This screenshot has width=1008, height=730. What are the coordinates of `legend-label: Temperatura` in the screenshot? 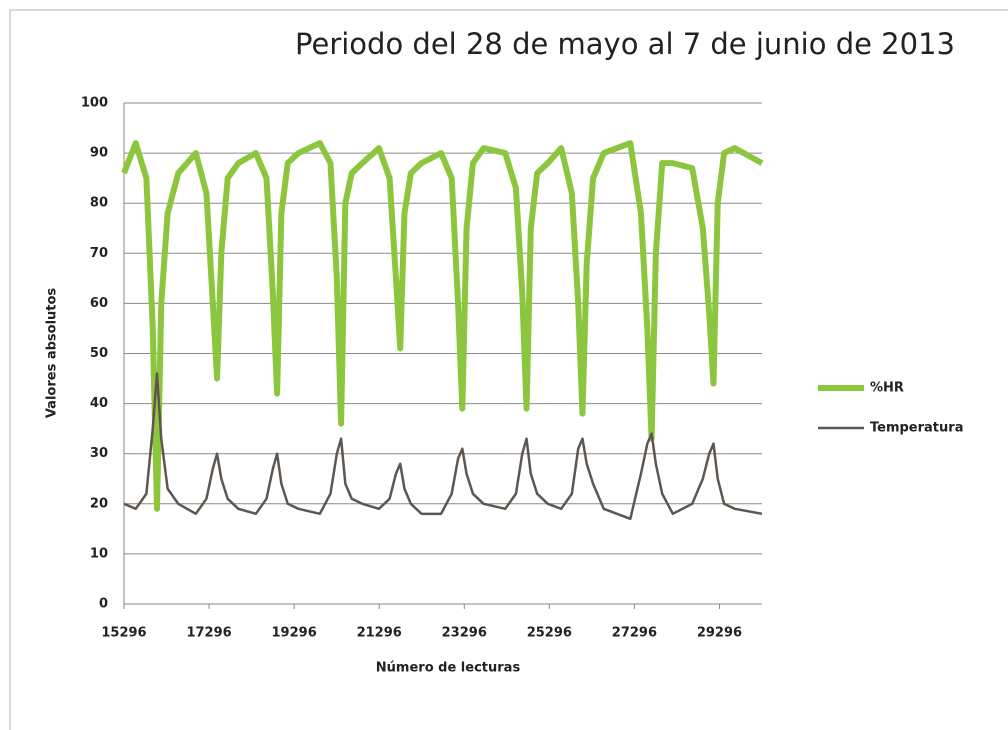 It's located at (916, 428).